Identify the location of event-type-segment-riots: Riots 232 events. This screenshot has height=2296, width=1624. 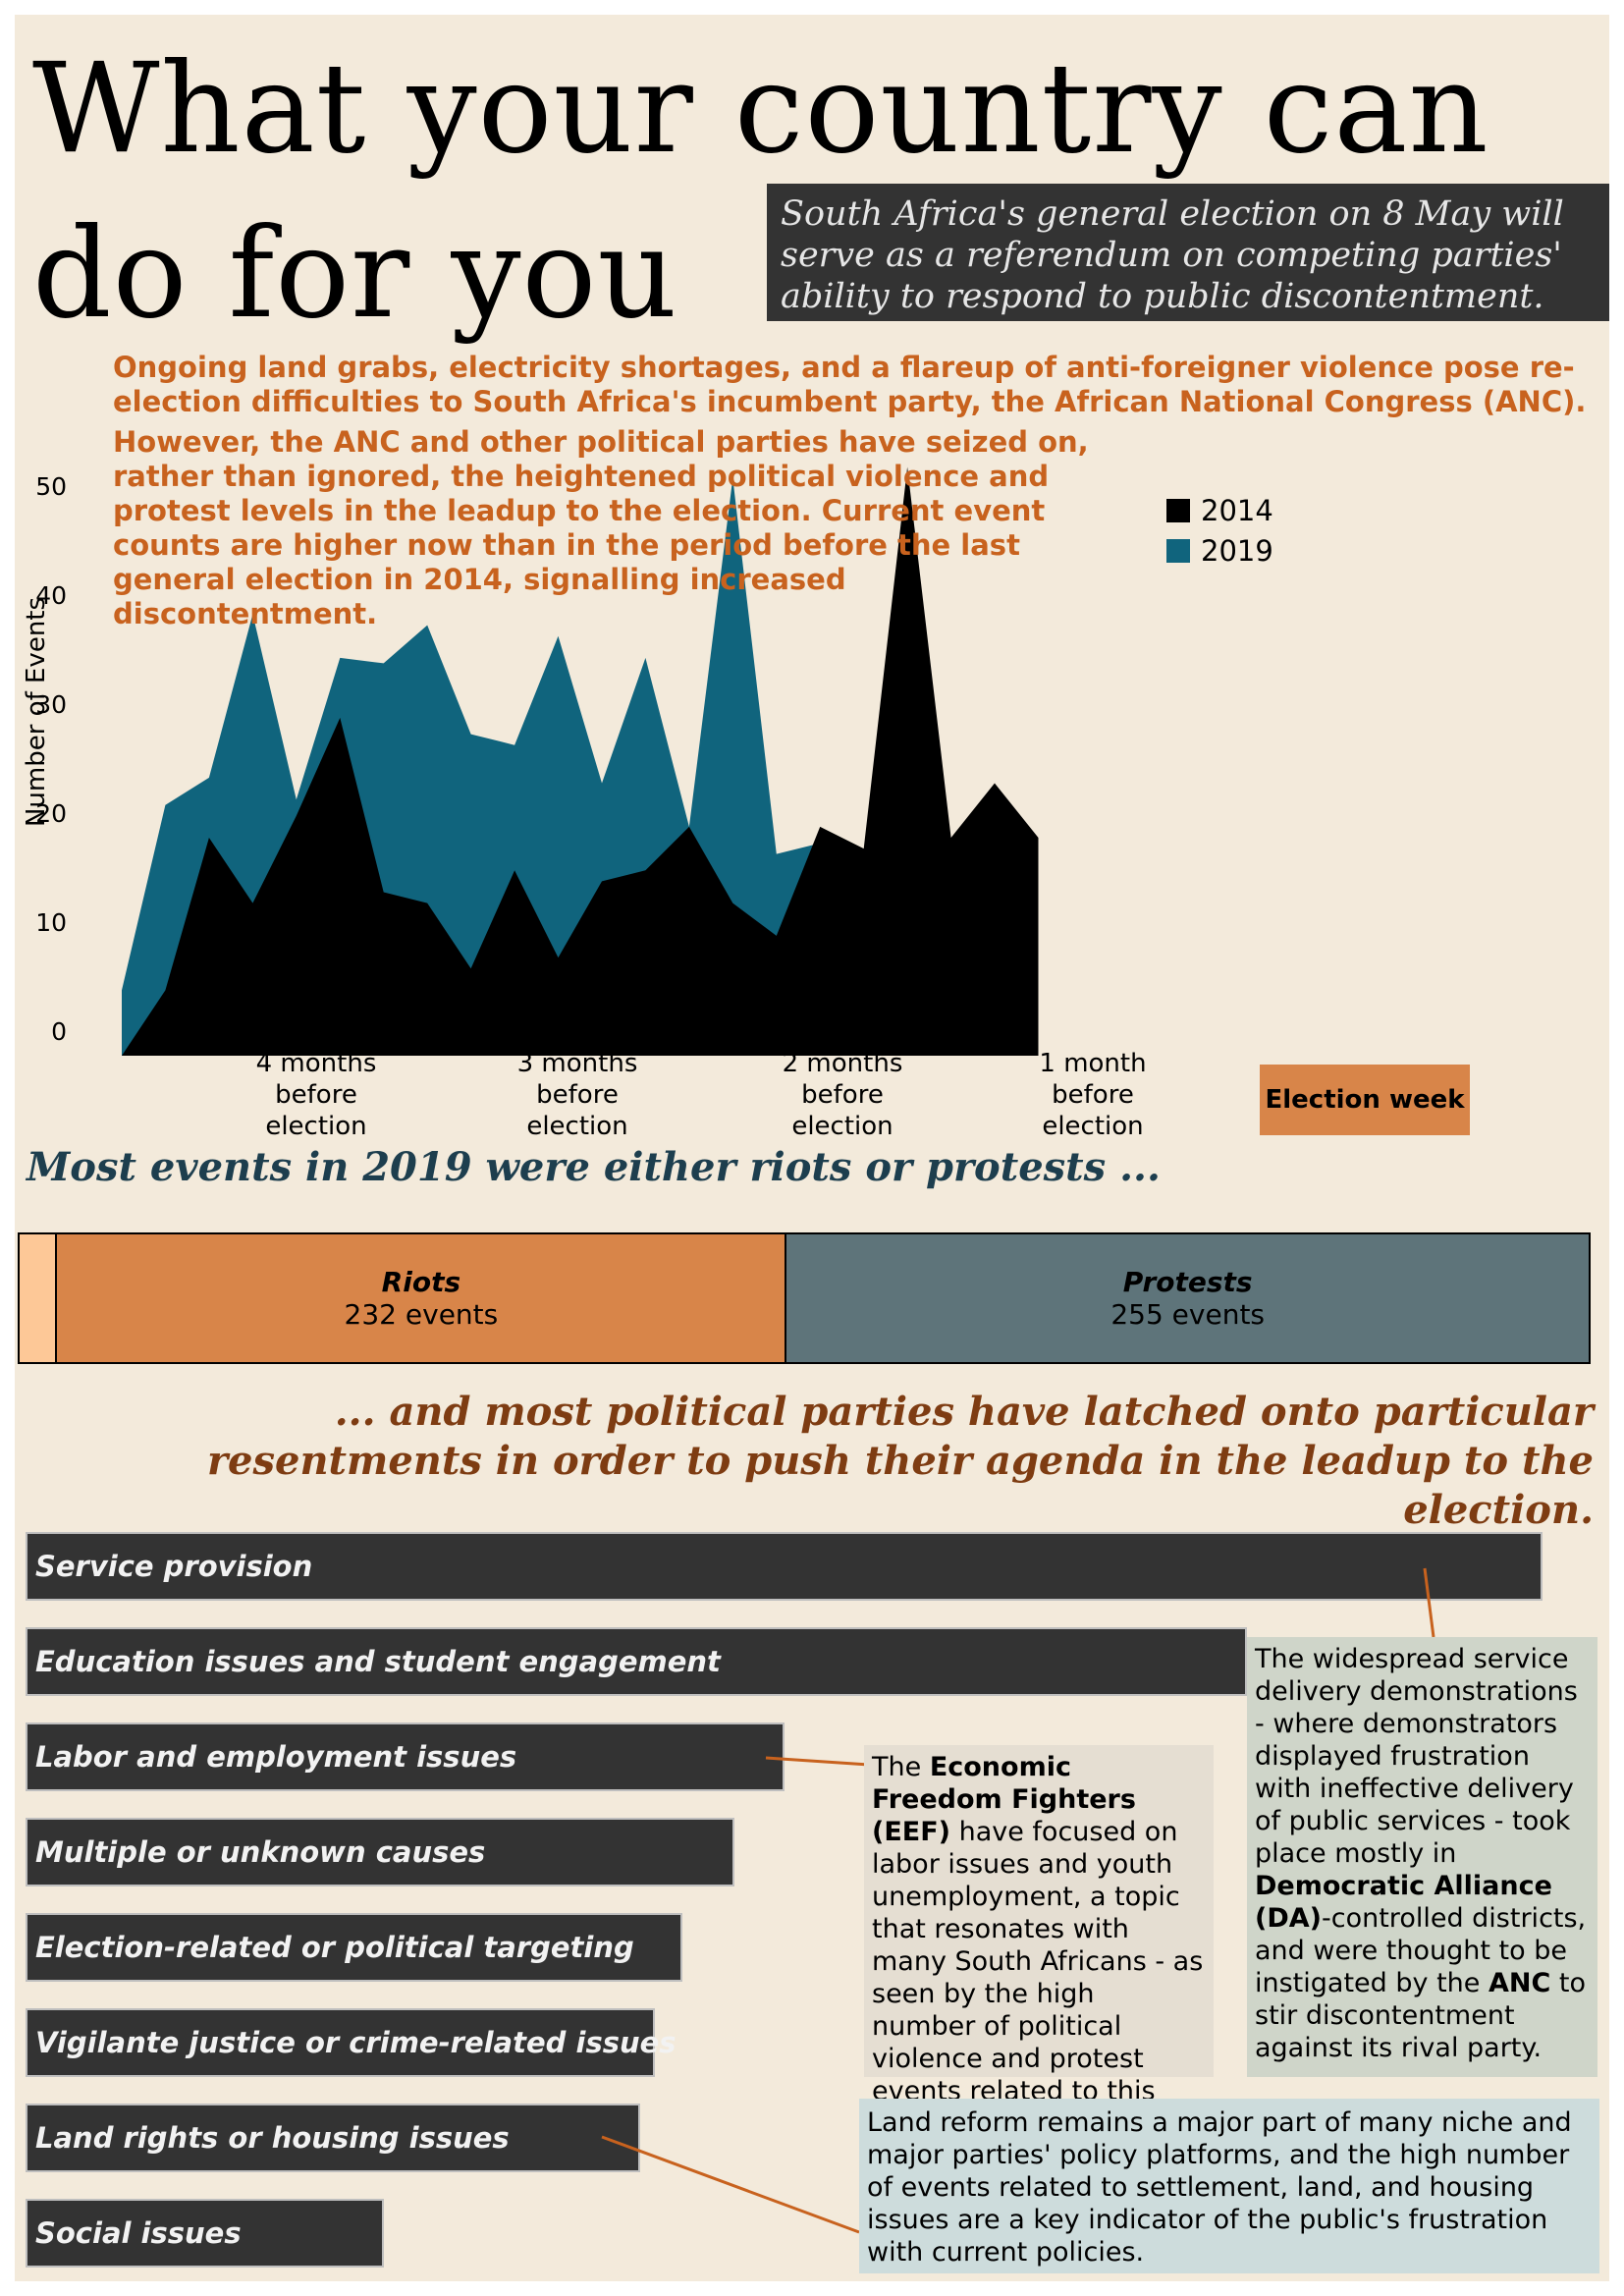
(422, 1298).